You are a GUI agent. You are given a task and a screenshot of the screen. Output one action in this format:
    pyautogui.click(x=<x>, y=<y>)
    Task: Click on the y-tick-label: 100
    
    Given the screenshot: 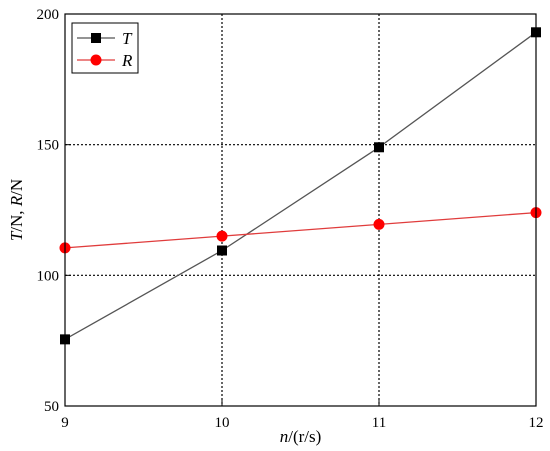 What is the action you would take?
    pyautogui.click(x=48, y=276)
    